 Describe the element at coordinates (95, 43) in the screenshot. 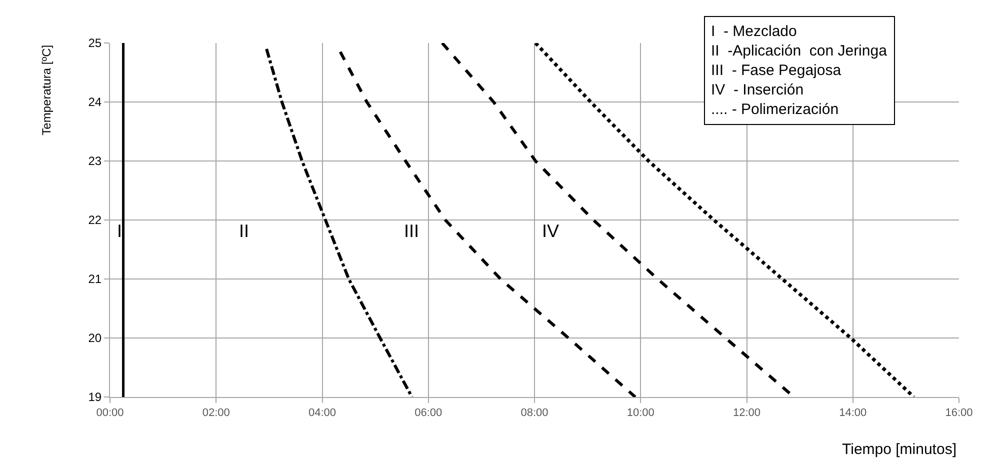

I see `y-tick-label: 25` at that location.